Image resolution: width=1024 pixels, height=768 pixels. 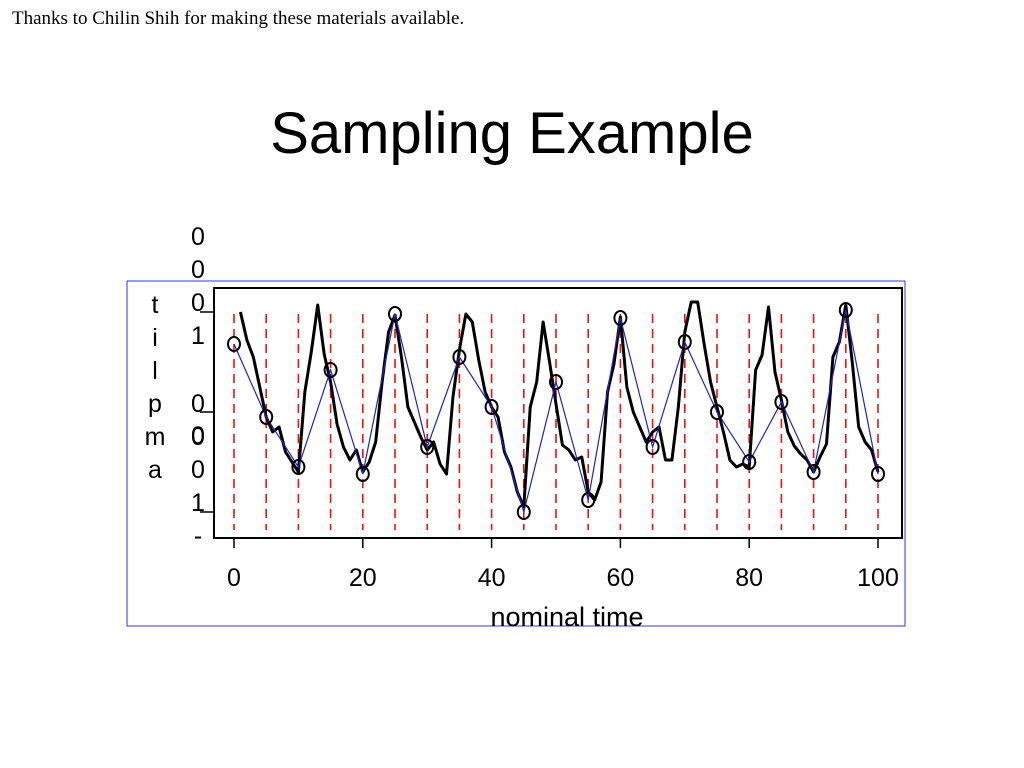 I want to click on x-tick-label-3: 60, so click(x=620, y=578).